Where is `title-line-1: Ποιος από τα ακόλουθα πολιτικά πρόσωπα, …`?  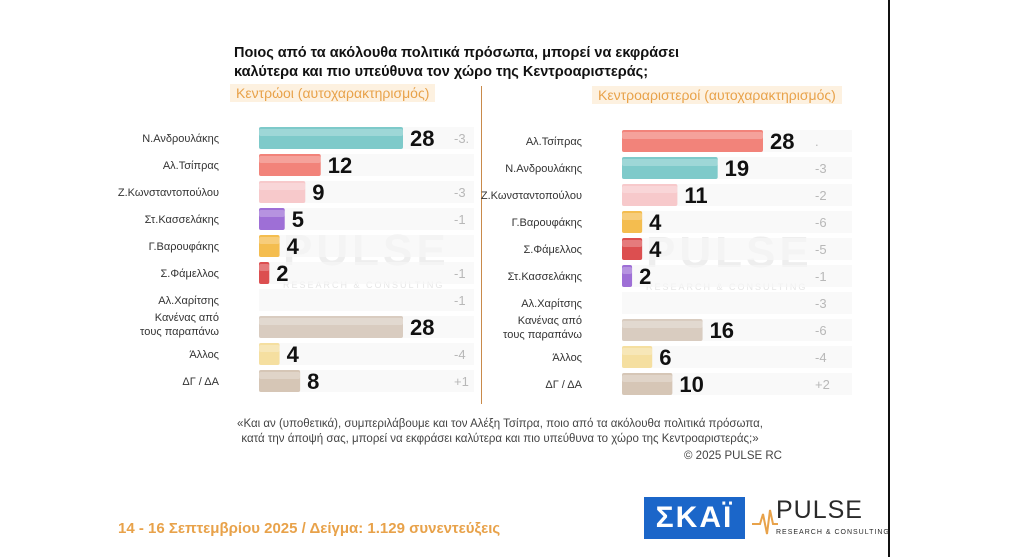
title-line-1: Ποιος από τα ακόλουθα πολιτικά πρόσωπα, … is located at coordinates (457, 53).